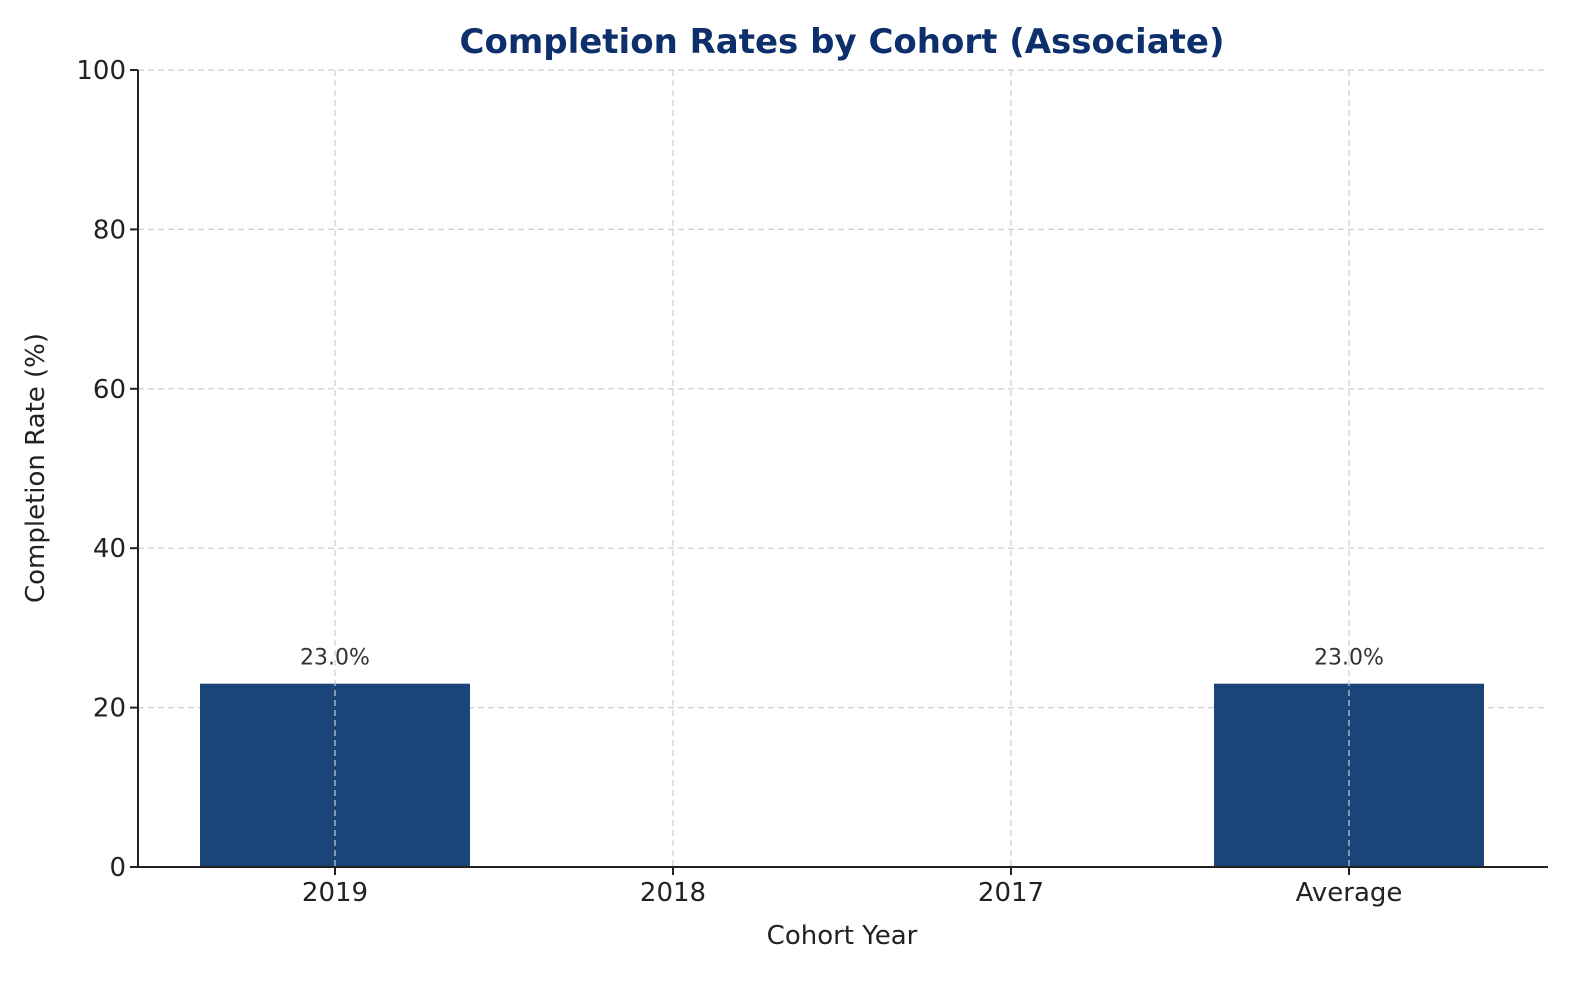  Describe the element at coordinates (1011, 893) in the screenshot. I see `x-tick-label: 2017` at that location.